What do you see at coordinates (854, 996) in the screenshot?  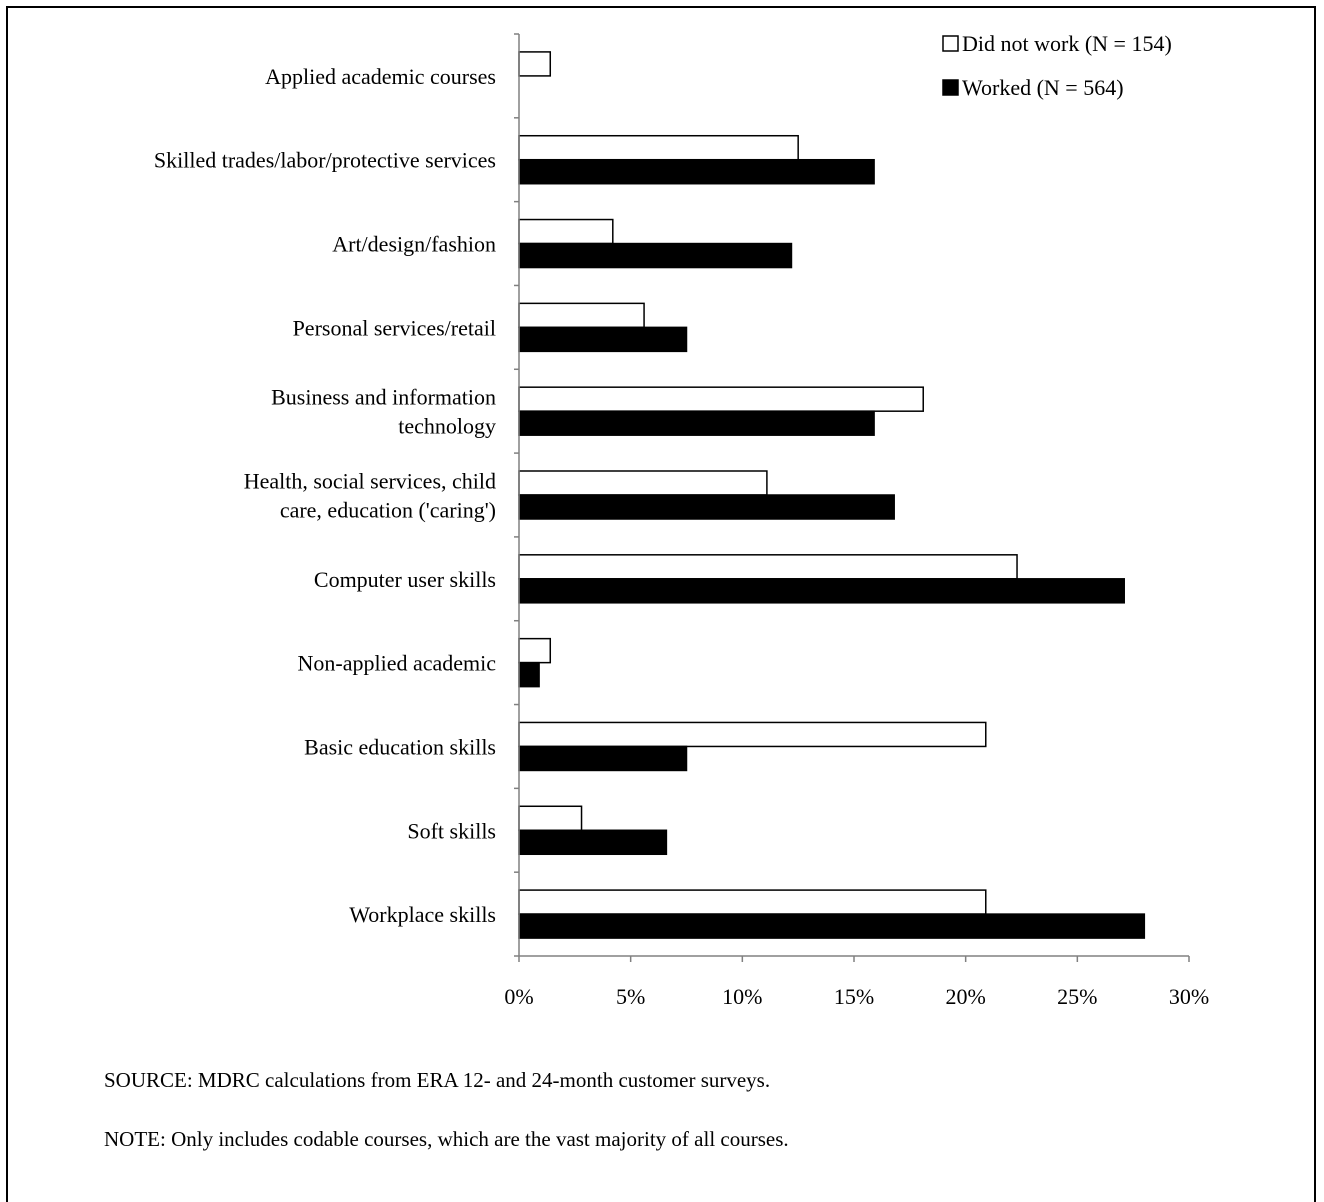 I see `x-tick-label: 15%` at bounding box center [854, 996].